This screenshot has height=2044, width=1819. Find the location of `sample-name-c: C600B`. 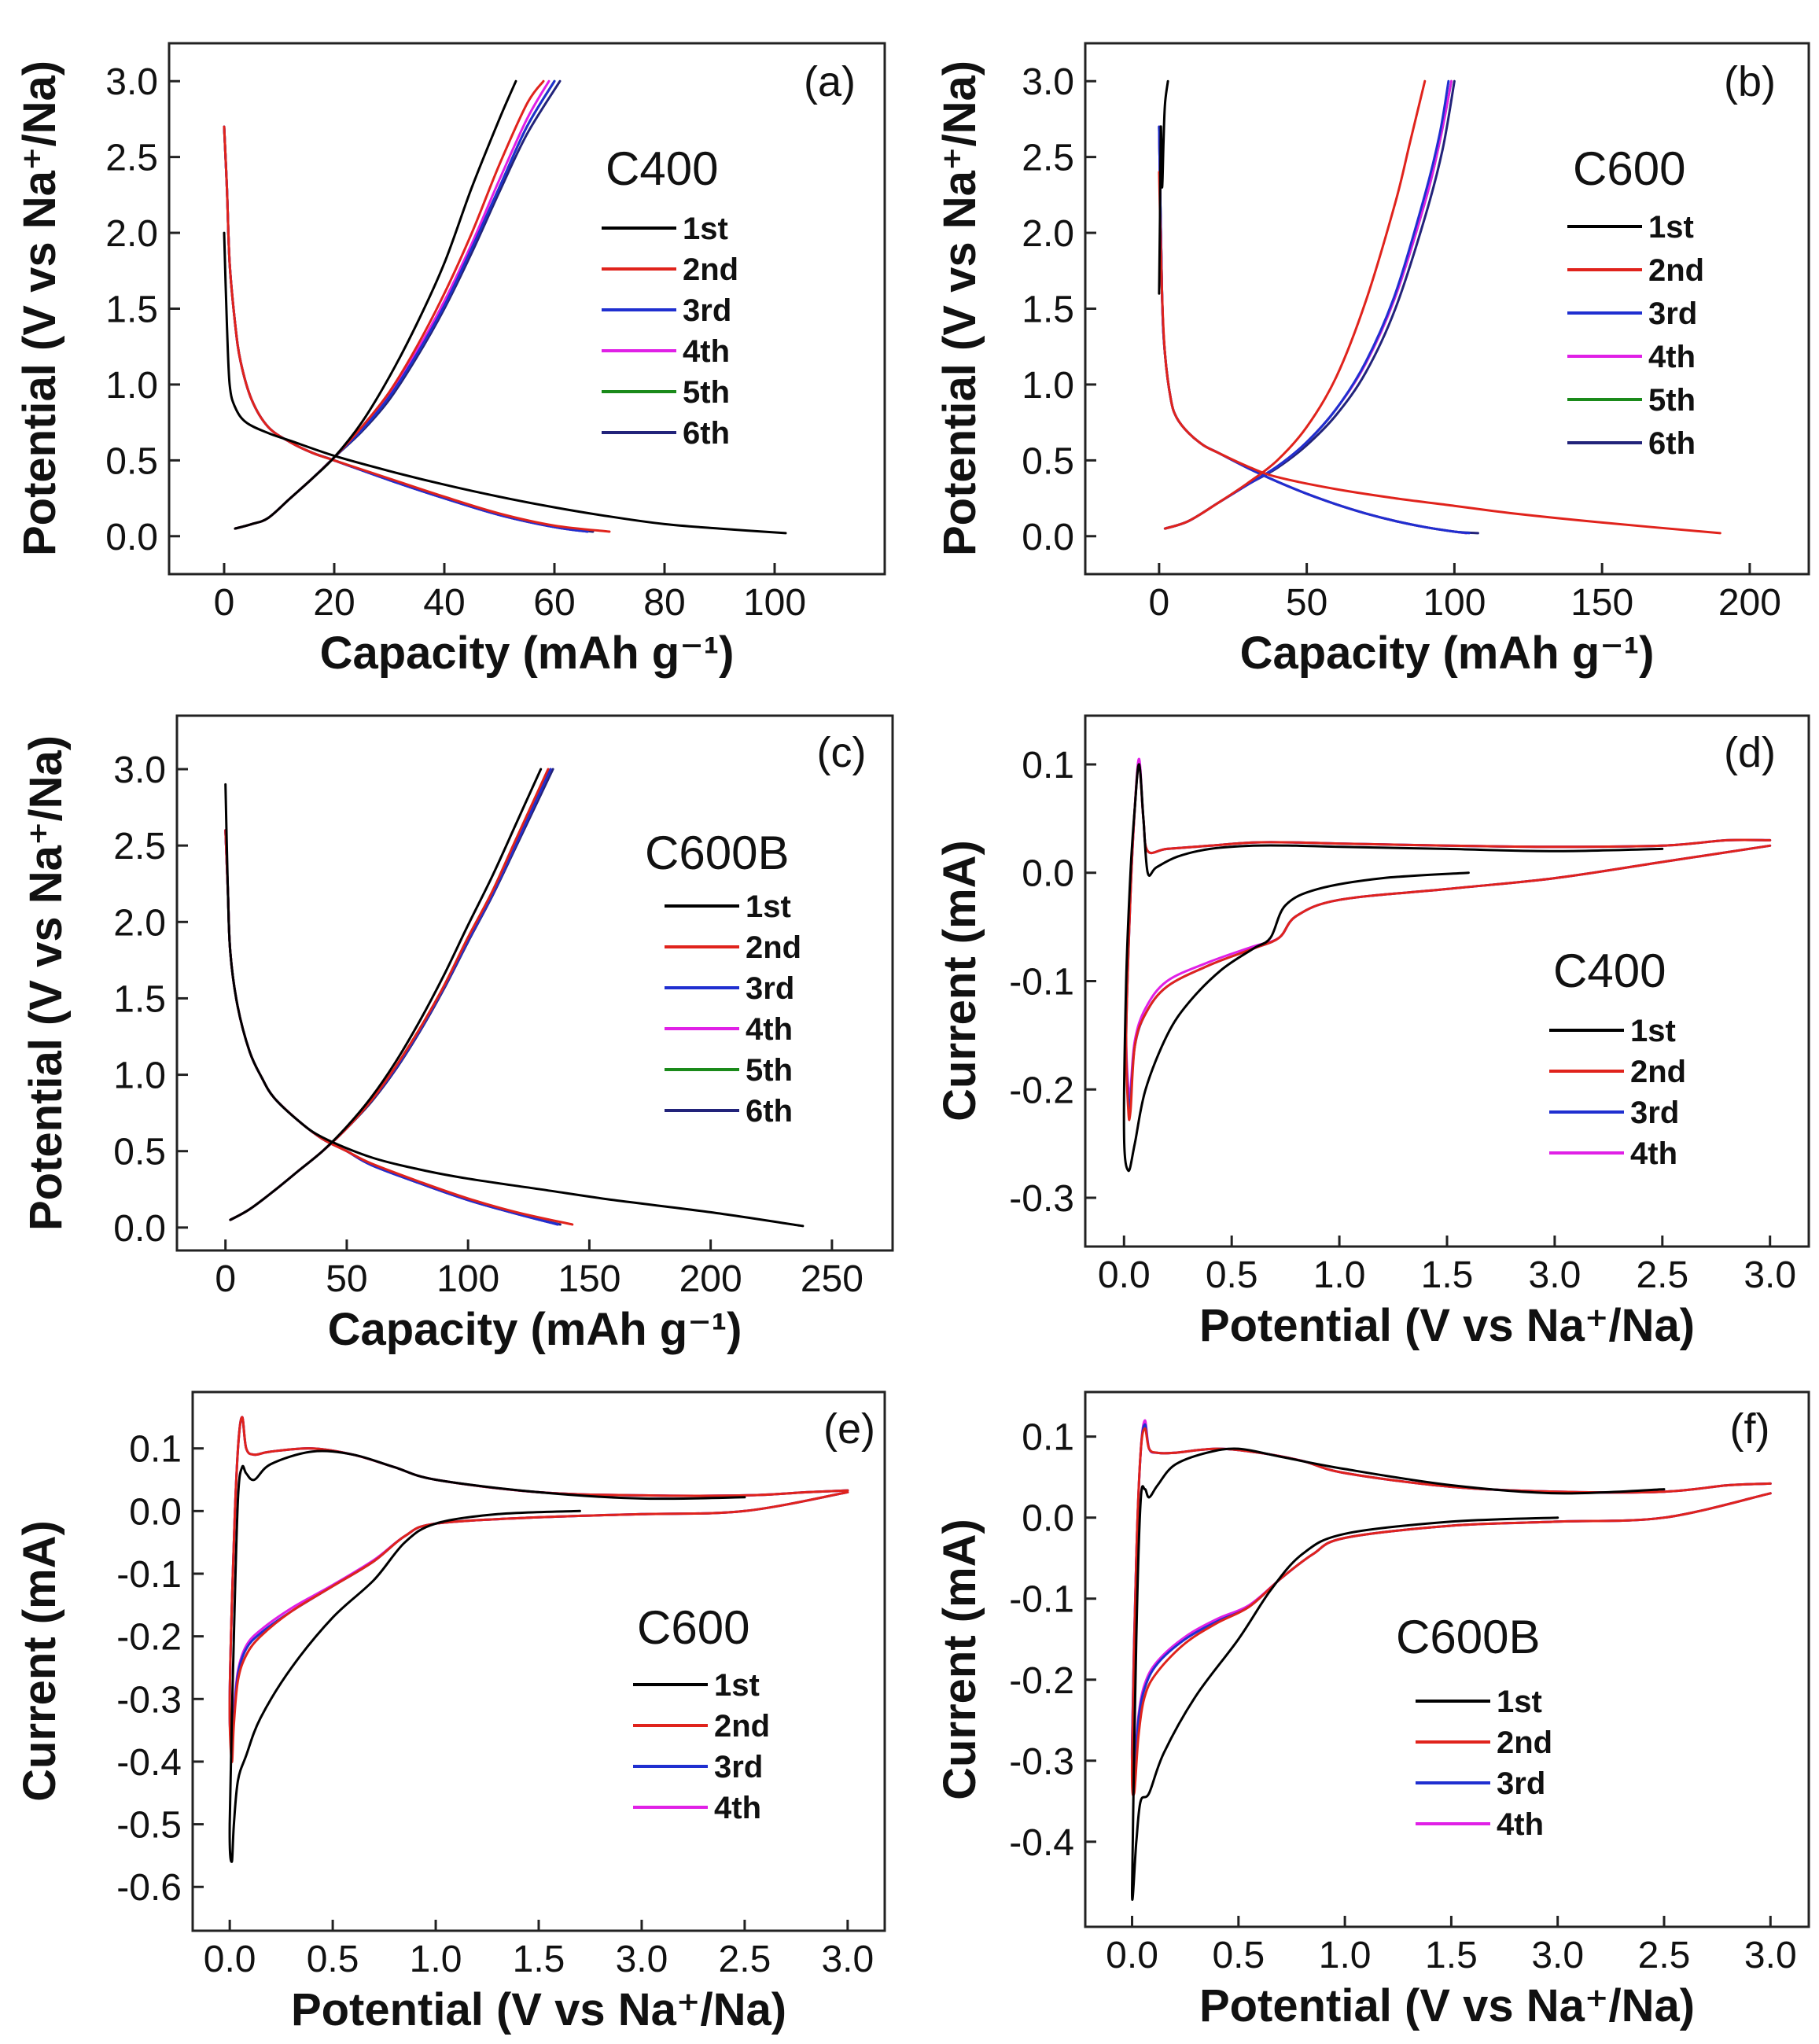

sample-name-c: C600B is located at coordinates (717, 853).